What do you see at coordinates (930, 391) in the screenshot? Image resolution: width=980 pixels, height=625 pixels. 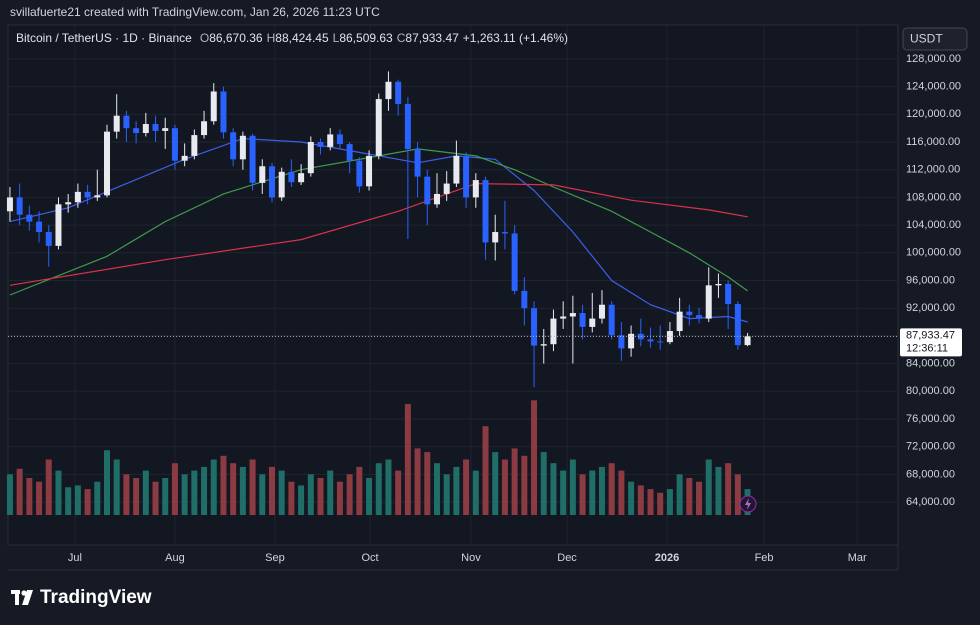 I see `y-tick-label: 80,000.00` at bounding box center [930, 391].